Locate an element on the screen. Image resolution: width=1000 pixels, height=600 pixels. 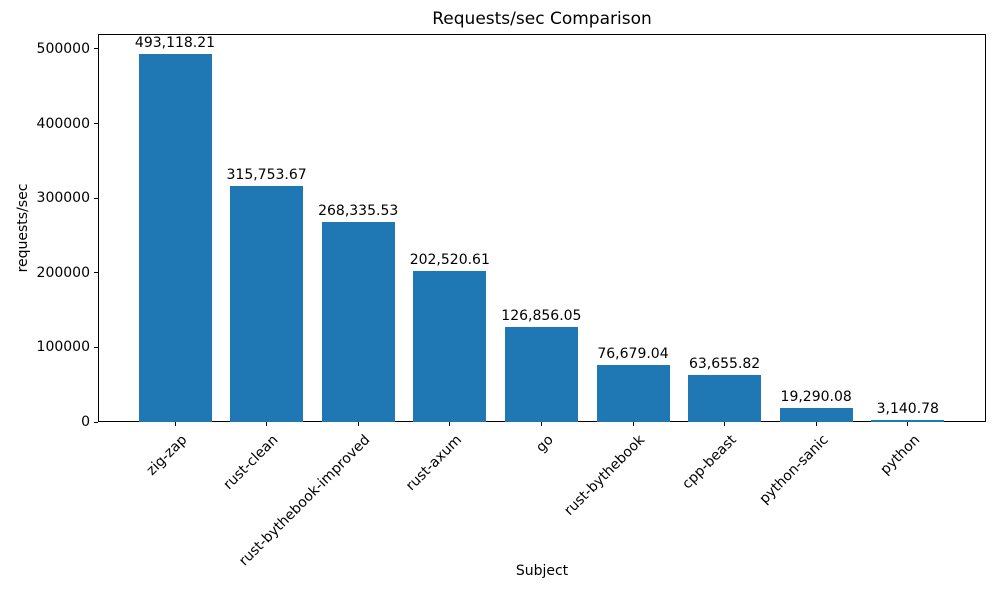
y-tick-label: 100000 is located at coordinates (63, 347).